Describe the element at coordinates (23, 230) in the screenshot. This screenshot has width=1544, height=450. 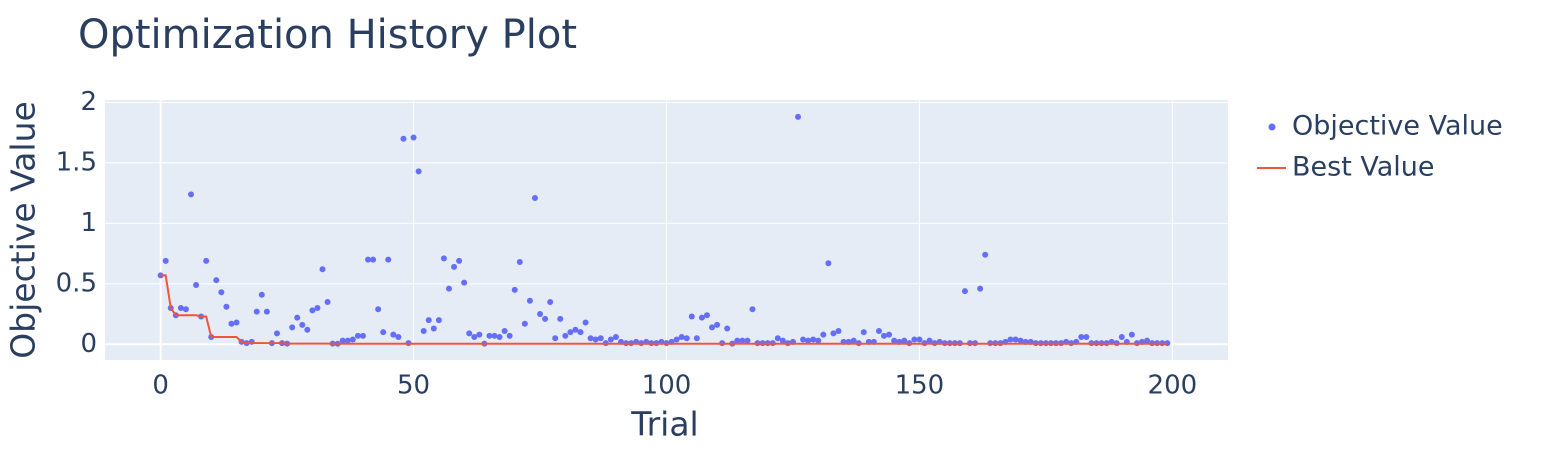
I see `y-axis-title: Objective Value` at that location.